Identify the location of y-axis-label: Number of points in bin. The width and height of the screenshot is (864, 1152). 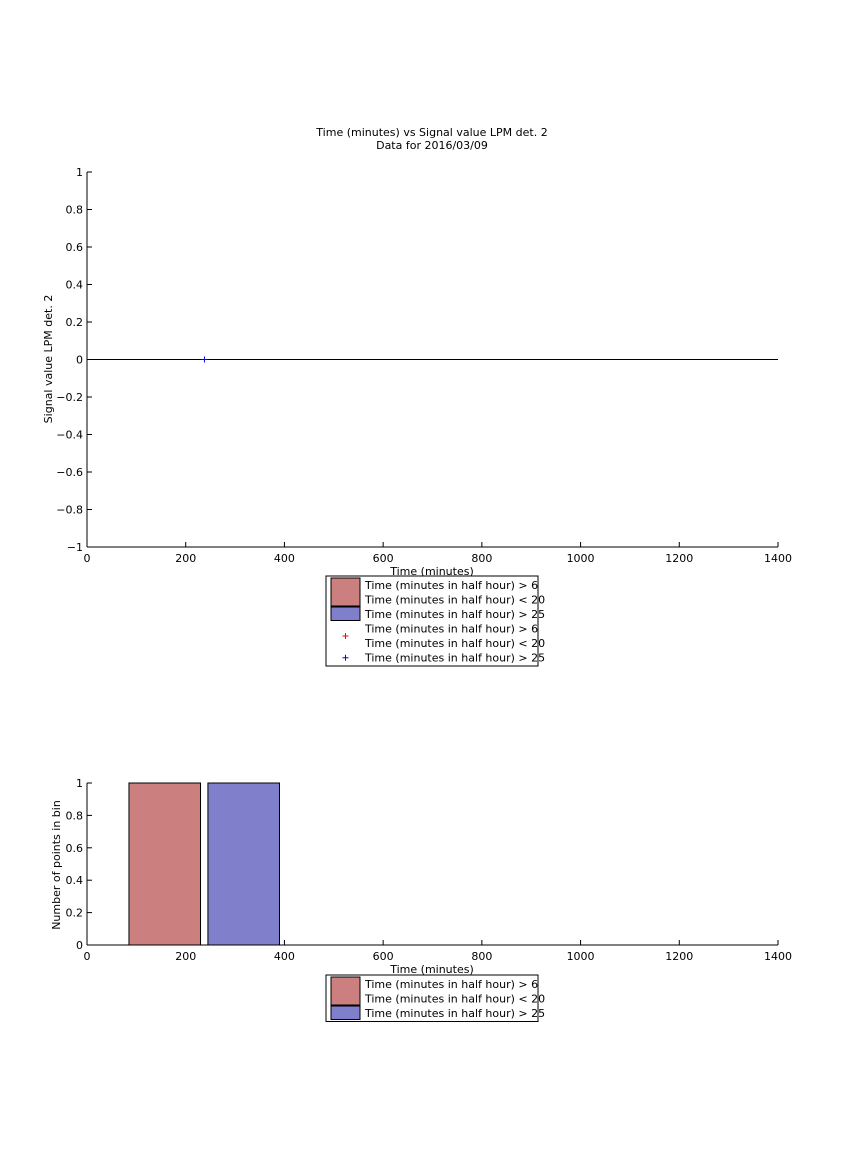
(56, 865).